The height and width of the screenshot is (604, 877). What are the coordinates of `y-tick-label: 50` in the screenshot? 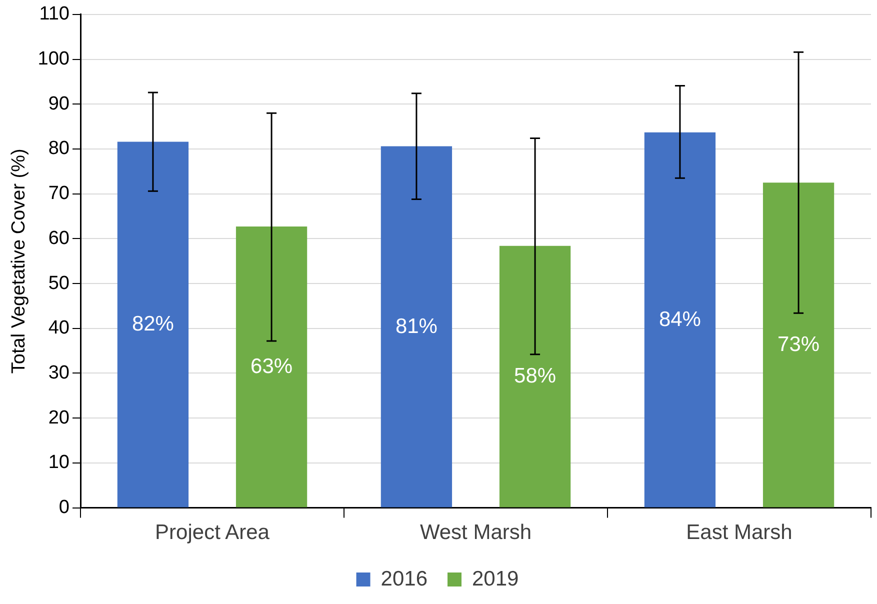 It's located at (59, 283).